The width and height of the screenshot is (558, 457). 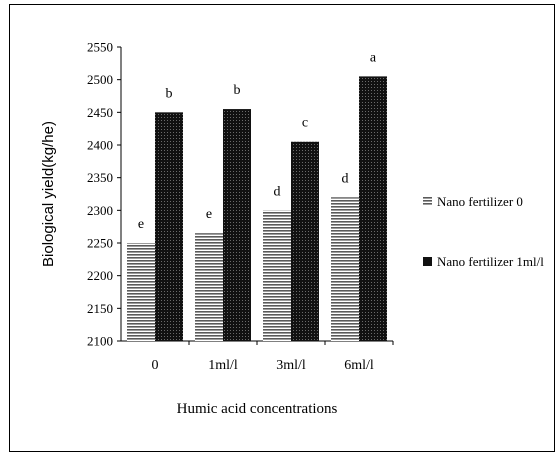 What do you see at coordinates (100, 79) in the screenshot?
I see `y-tick-label: 2500` at bounding box center [100, 79].